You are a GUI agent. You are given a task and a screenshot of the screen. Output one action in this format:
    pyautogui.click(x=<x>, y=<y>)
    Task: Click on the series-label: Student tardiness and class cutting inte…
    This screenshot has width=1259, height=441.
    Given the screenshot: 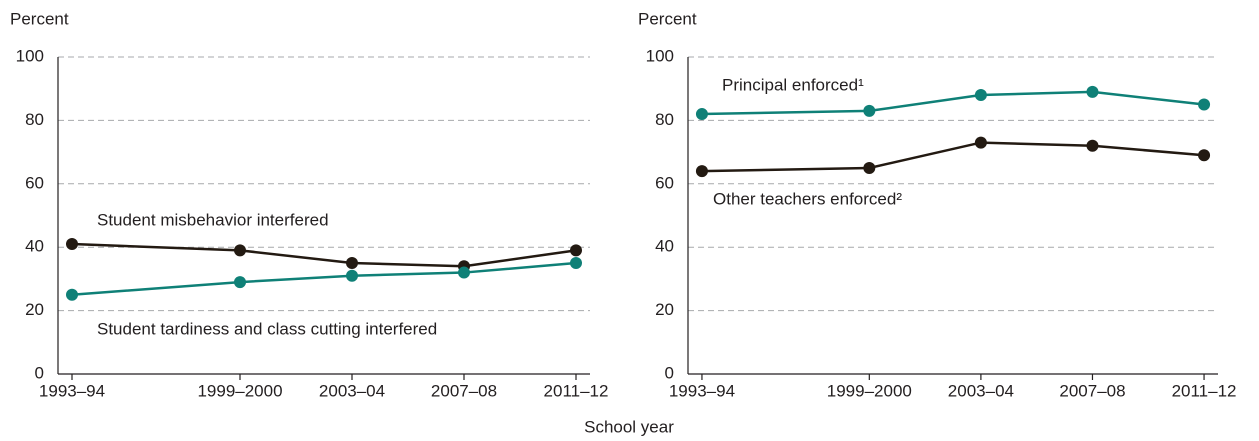 What is the action you would take?
    pyautogui.click(x=267, y=328)
    